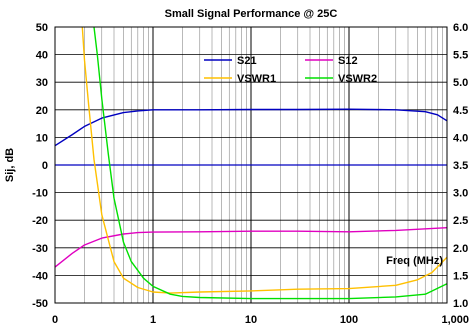 This screenshot has height=334, width=474. Describe the element at coordinates (251, 14) in the screenshot. I see `chart-title: Small Signal Performance @ 25C` at that location.